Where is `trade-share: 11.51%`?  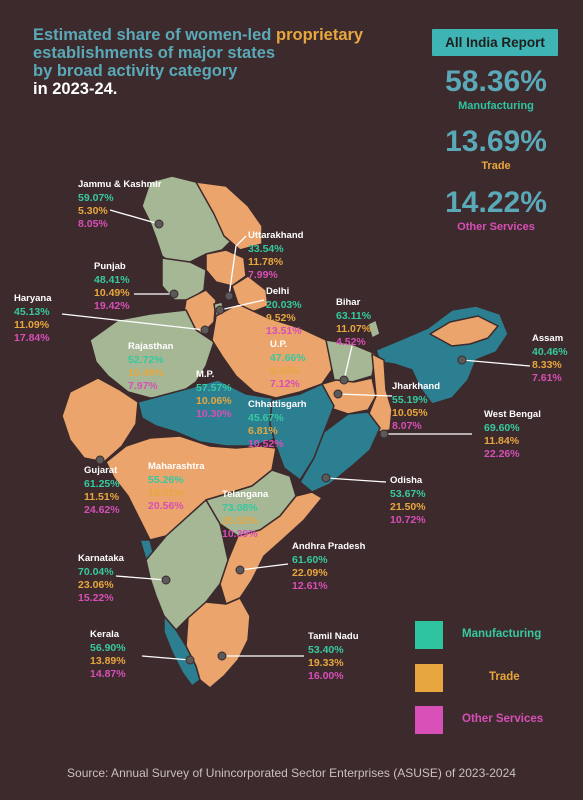 trade-share: 11.51% is located at coordinates (102, 497).